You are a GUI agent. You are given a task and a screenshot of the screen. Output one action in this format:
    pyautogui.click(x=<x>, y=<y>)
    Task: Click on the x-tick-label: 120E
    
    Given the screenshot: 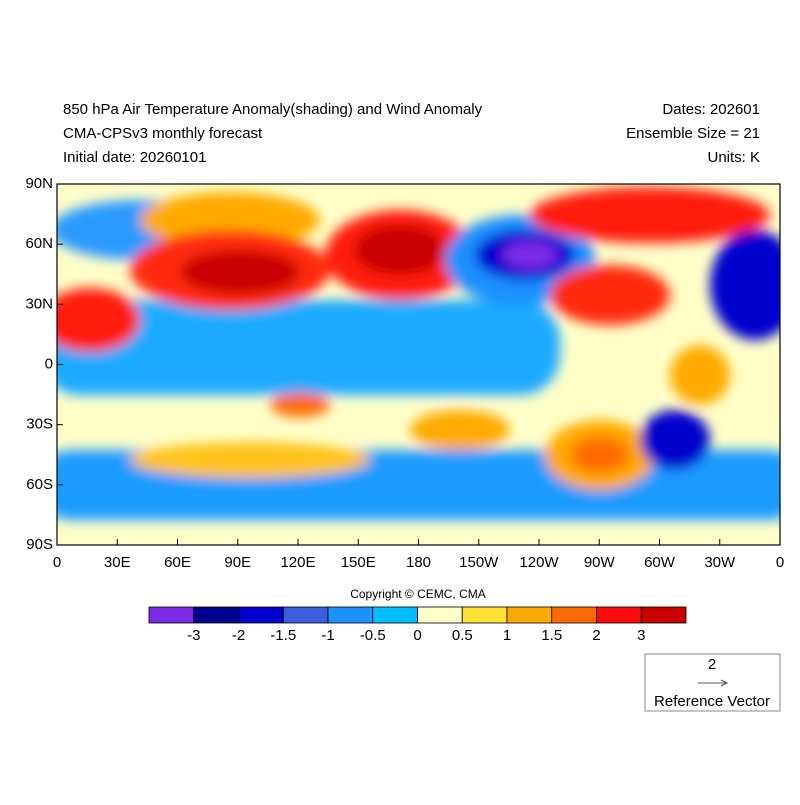 What is the action you would take?
    pyautogui.click(x=297, y=562)
    